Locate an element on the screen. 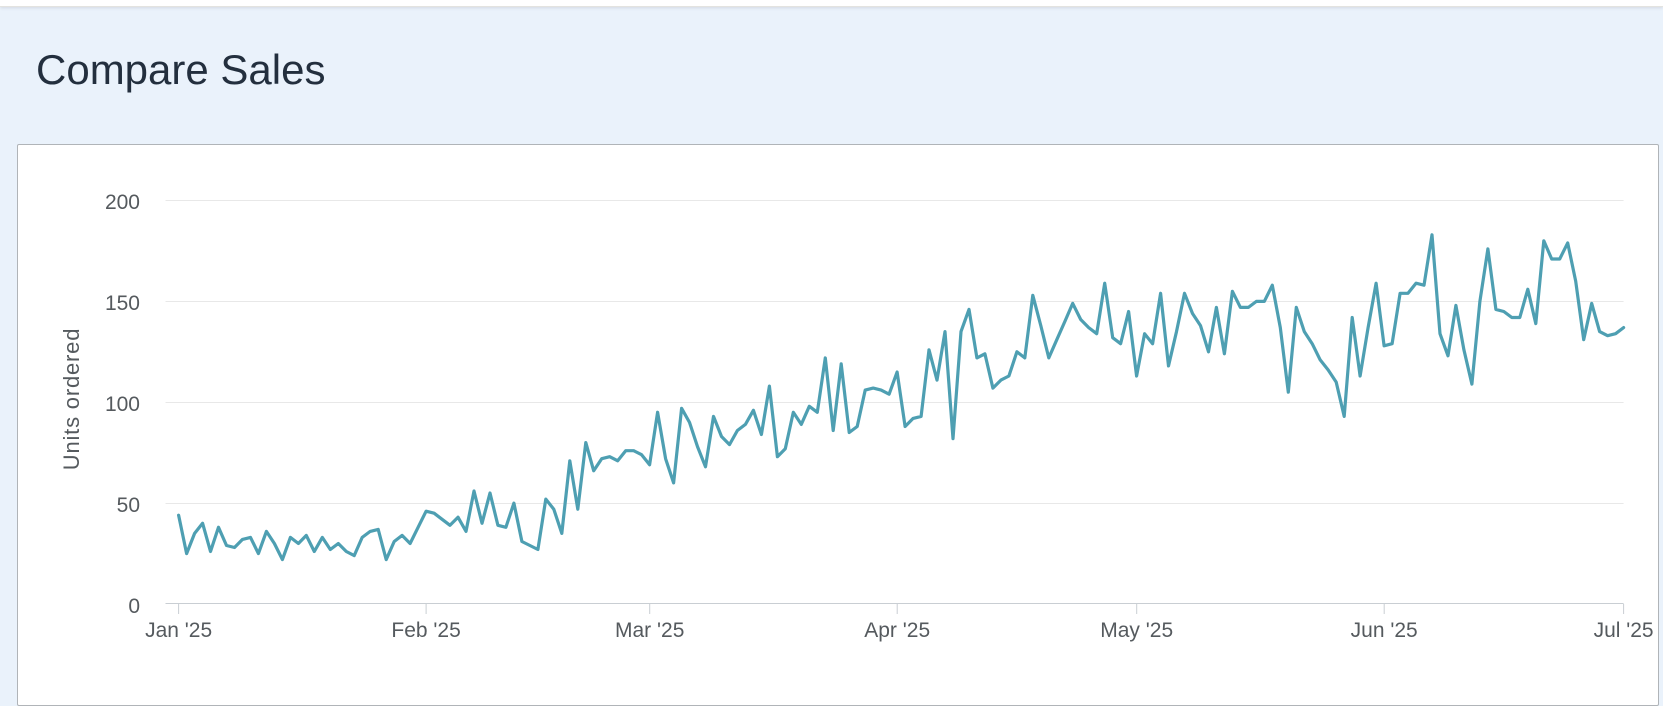 Image resolution: width=1663 pixels, height=706 pixels. svg-text: Apr '25 is located at coordinates (897, 630).